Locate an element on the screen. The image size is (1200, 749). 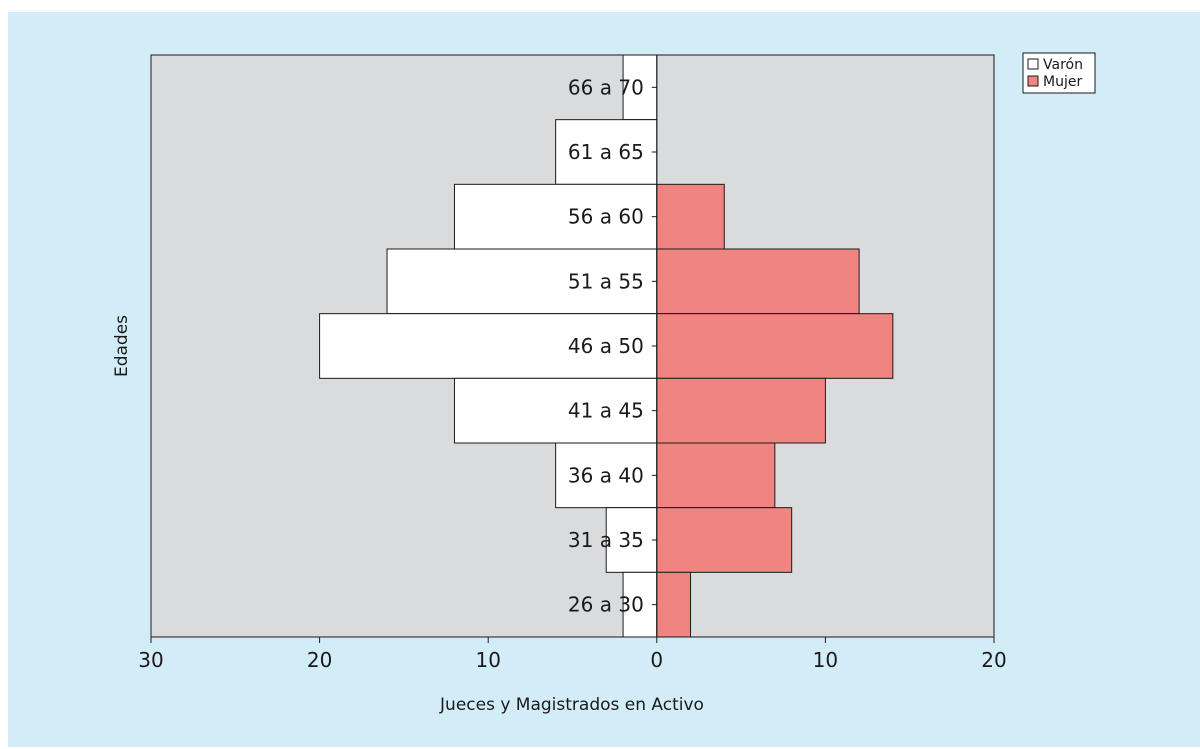
x-tick-label-5: 20 is located at coordinates (993, 660).